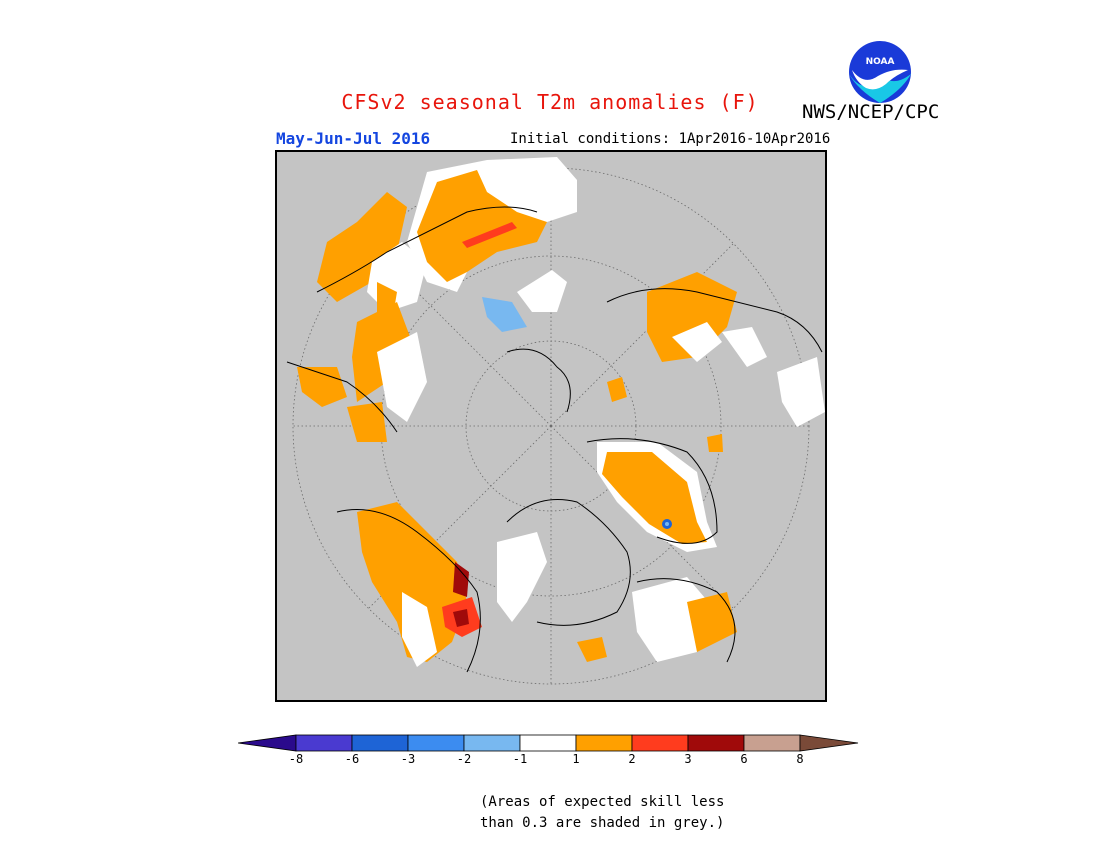 The image size is (1100, 850). What do you see at coordinates (267, 743) in the screenshot?
I see `colorbar-arrow-left` at bounding box center [267, 743].